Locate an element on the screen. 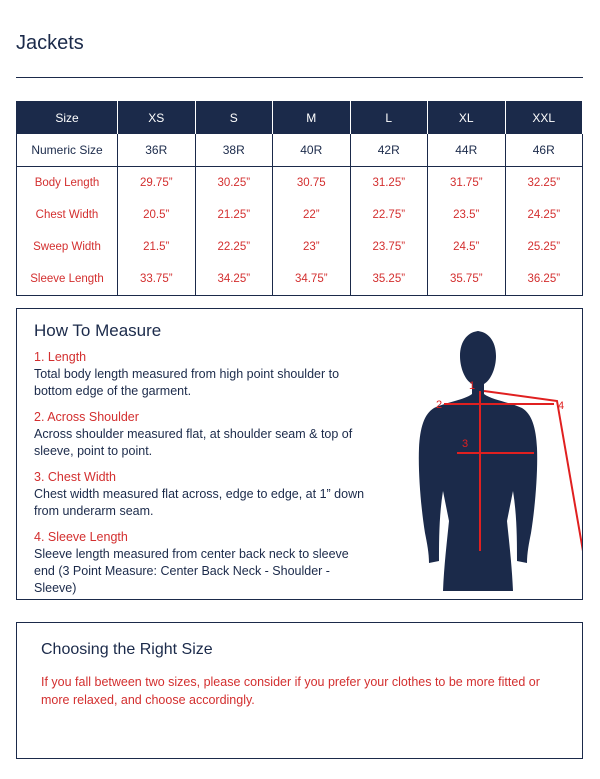  table-cell: Numeric Size is located at coordinates (67, 150).